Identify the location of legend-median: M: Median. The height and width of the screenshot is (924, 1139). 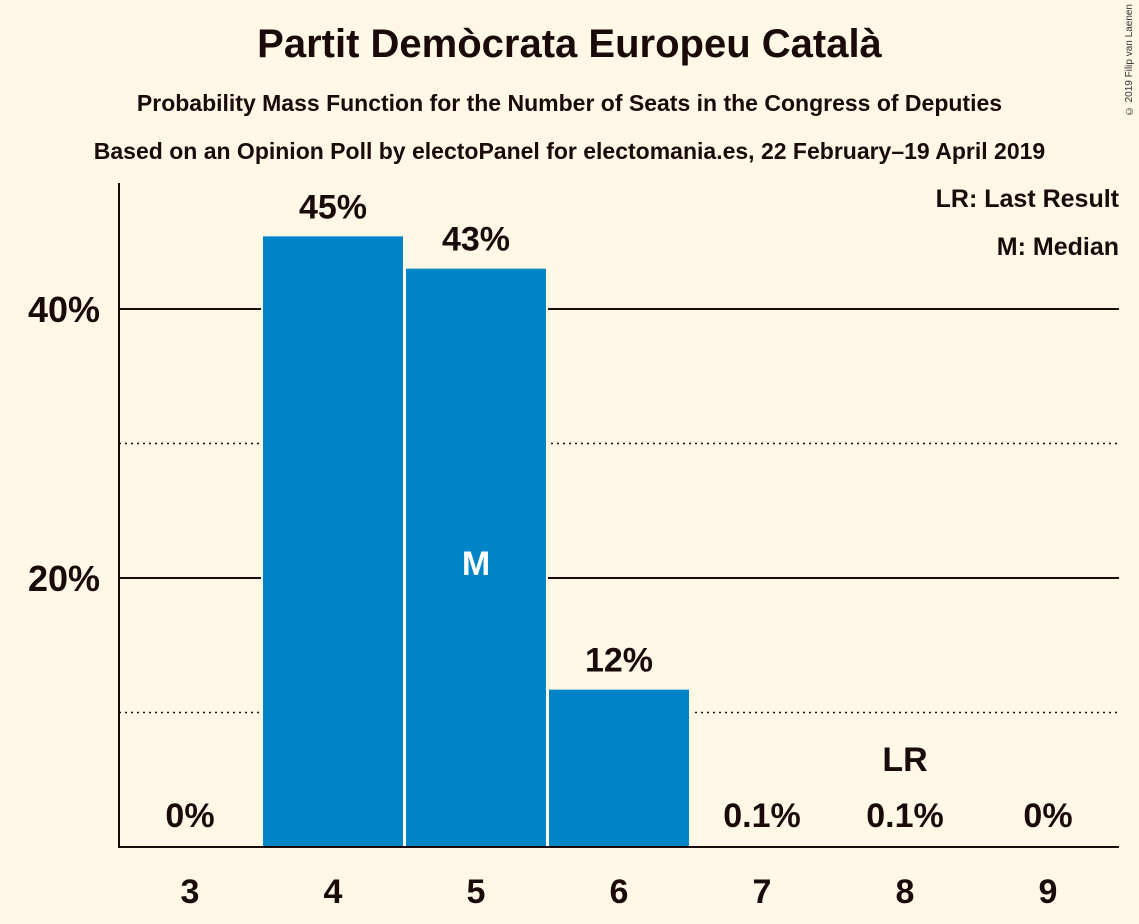
(1057, 247).